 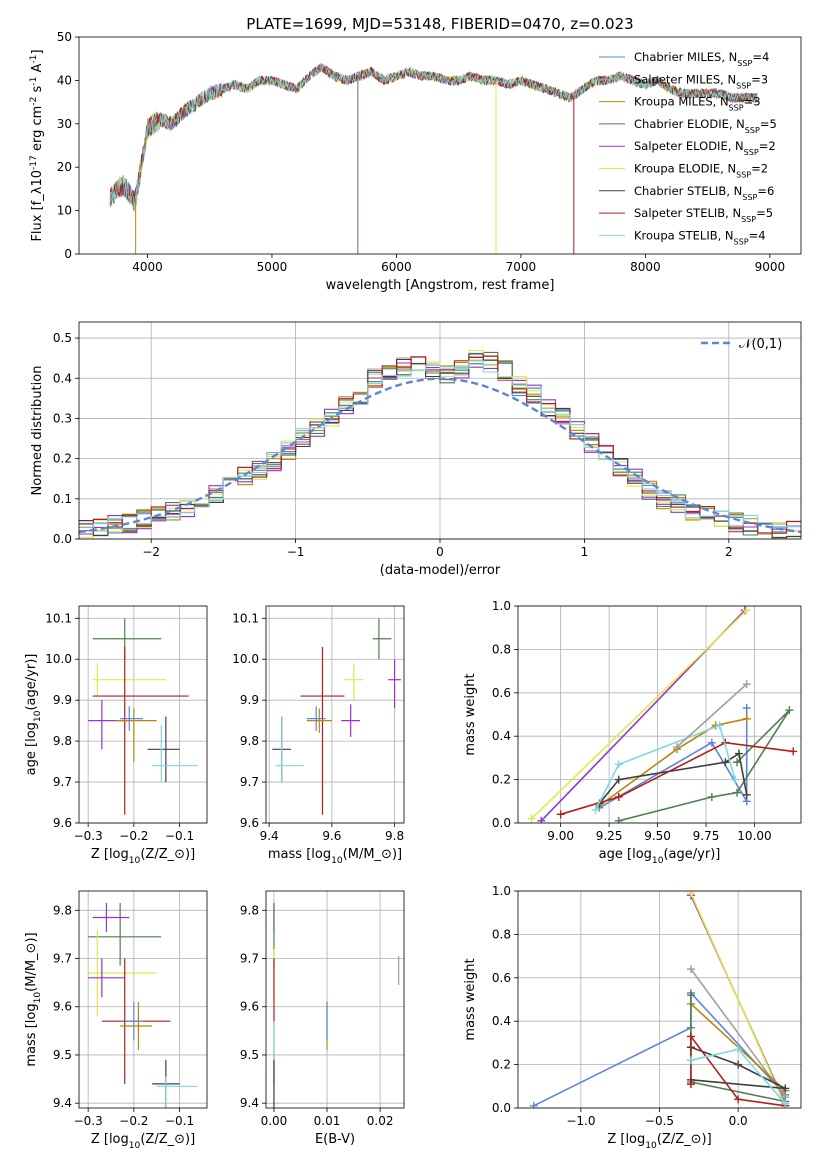 I want to click on x-tick-label: 7000, so click(x=521, y=267).